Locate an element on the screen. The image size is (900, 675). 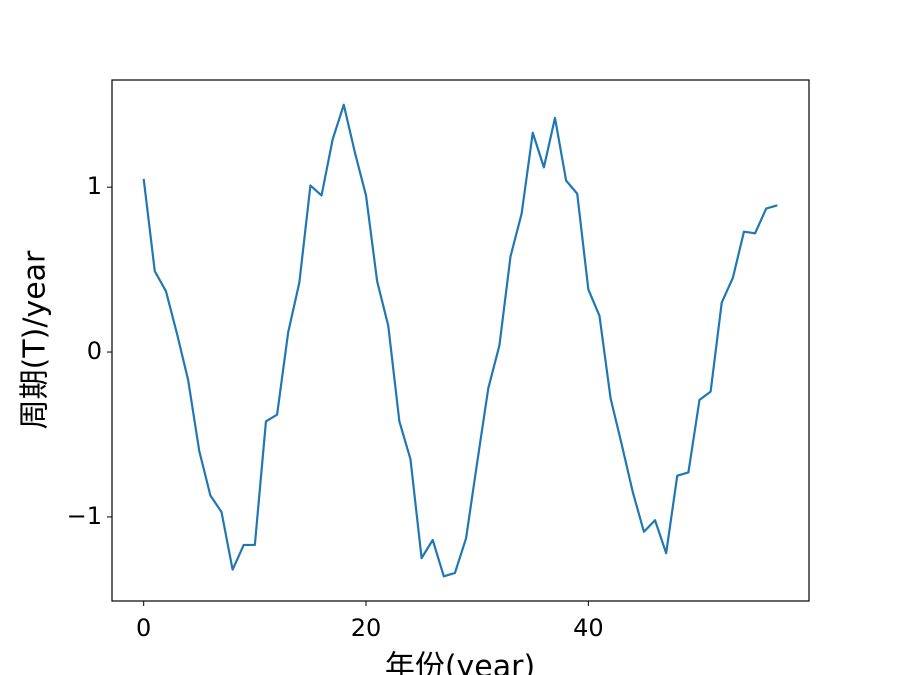
x-tick-label: 40 is located at coordinates (588, 628).